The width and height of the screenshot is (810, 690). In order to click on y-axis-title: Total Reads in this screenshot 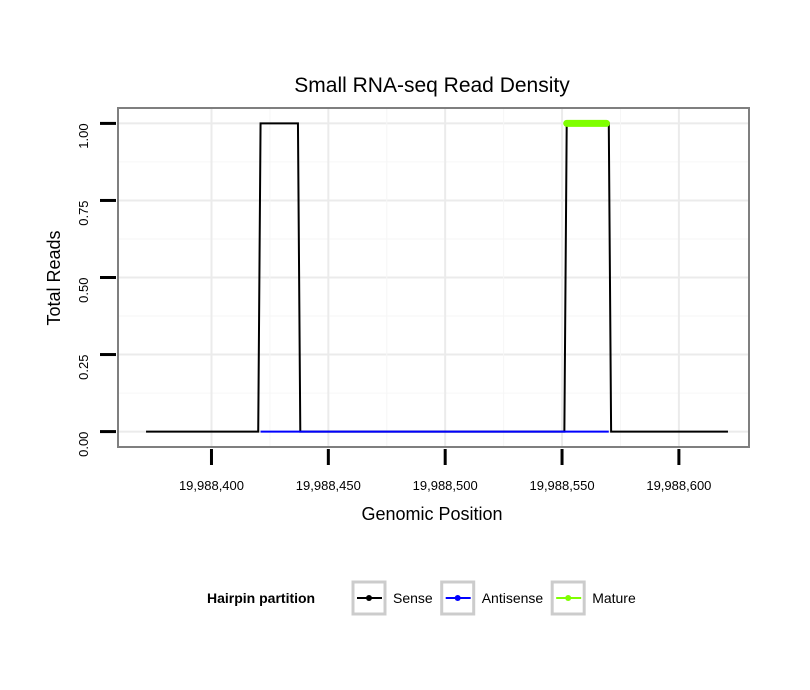, I will do `click(54, 277)`.